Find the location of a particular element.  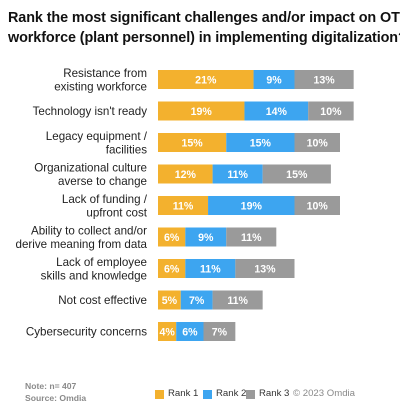

data-label-rank-2: 14% is located at coordinates (277, 112).